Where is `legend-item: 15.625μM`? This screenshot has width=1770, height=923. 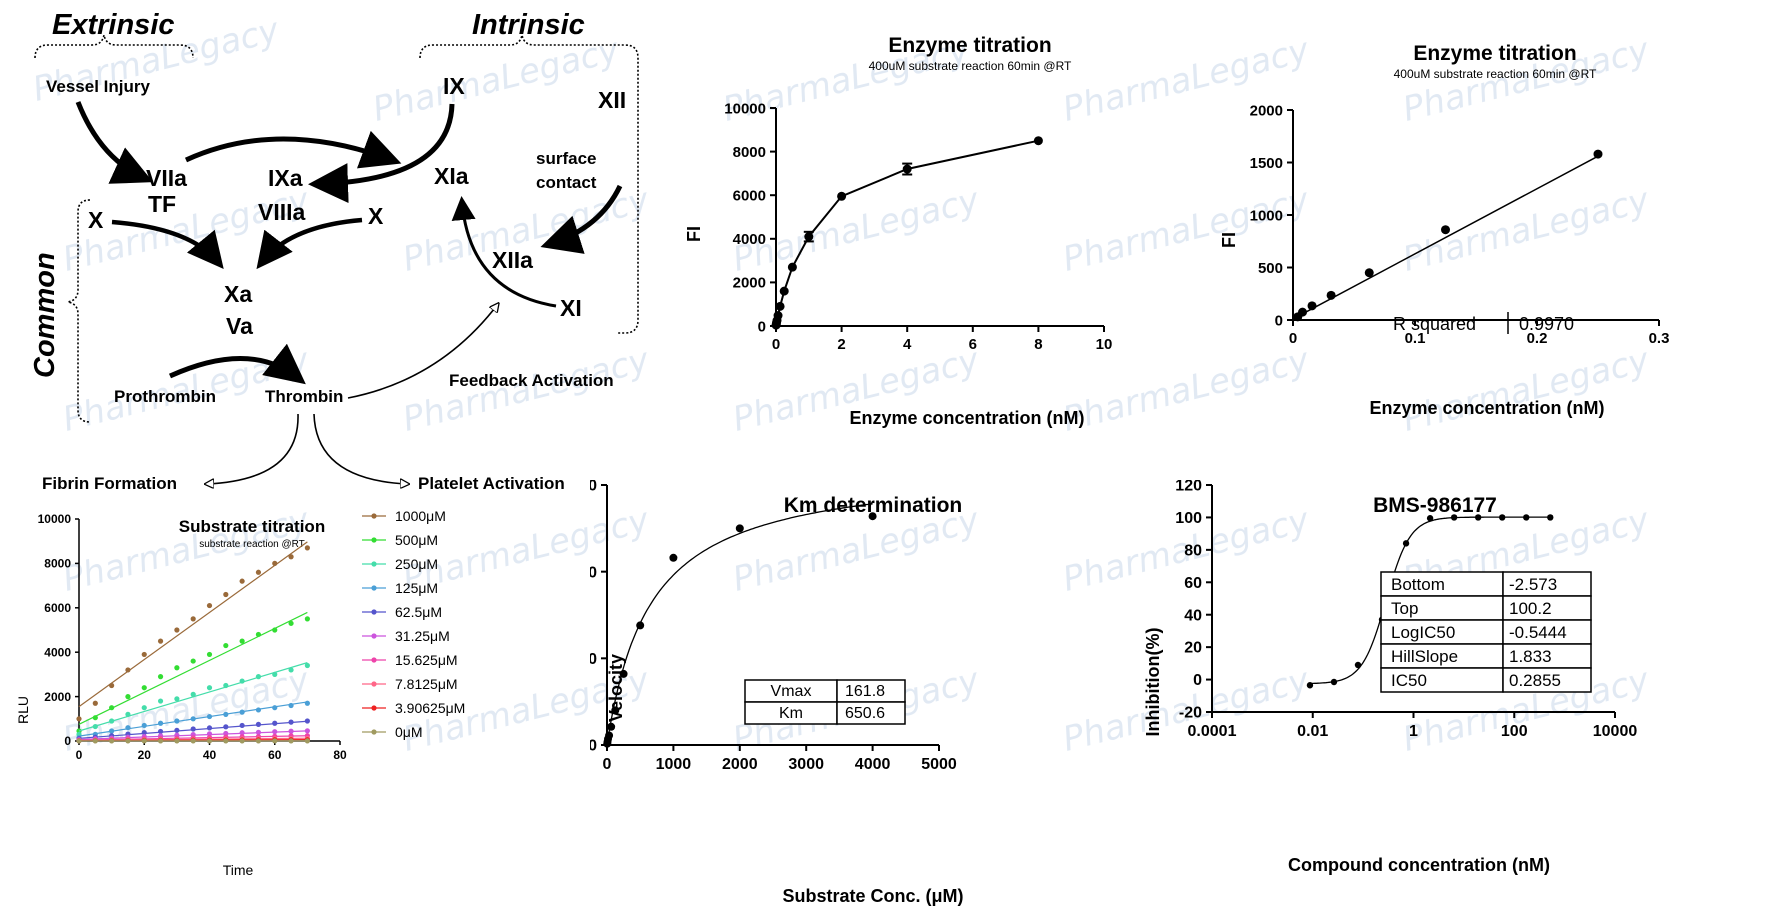 legend-item: 15.625μM is located at coordinates (410, 660).